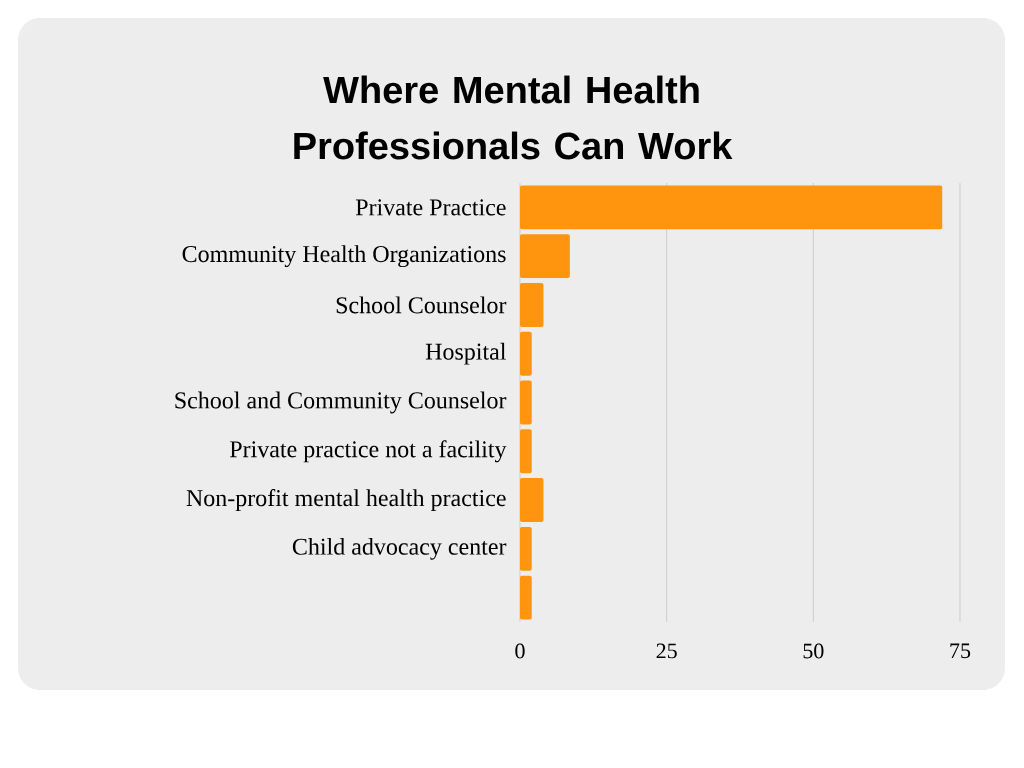 Image resolution: width=1024 pixels, height=768 pixels. I want to click on y-tick-label: Non-profit mental health practice, so click(346, 500).